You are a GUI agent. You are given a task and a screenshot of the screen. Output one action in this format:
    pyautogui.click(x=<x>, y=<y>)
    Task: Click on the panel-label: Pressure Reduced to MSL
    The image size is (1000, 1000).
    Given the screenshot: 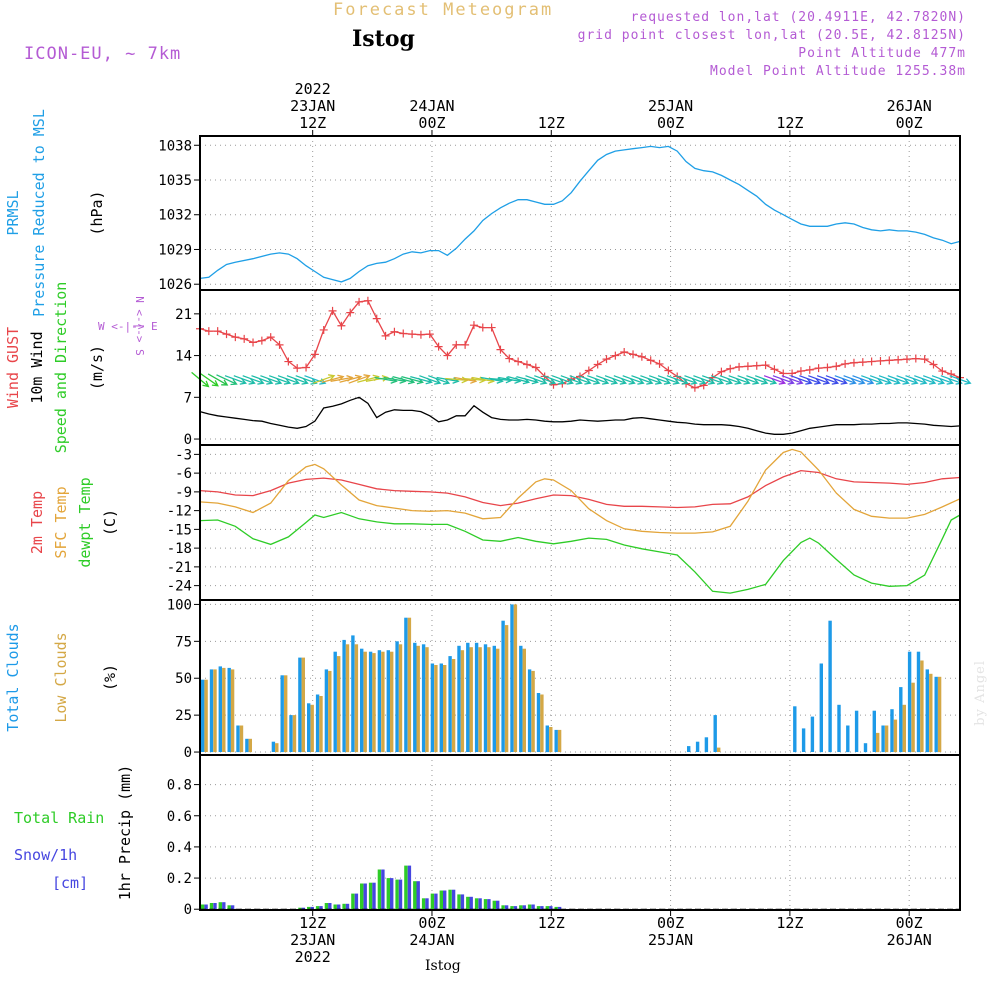 What is the action you would take?
    pyautogui.click(x=39, y=213)
    